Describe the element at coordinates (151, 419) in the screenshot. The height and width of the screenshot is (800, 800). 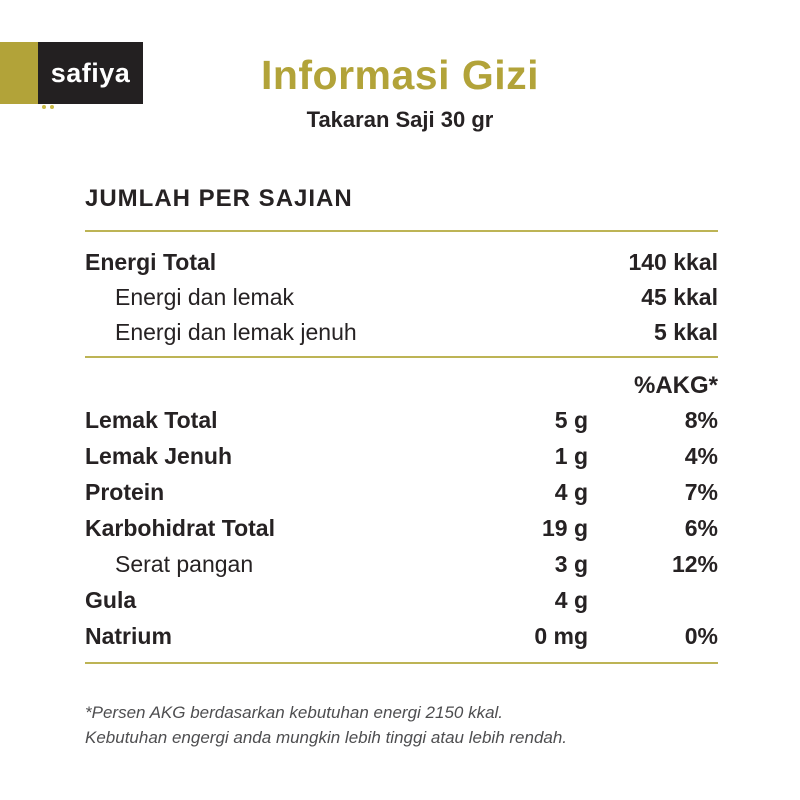
I see `row-label: Lemak Total` at that location.